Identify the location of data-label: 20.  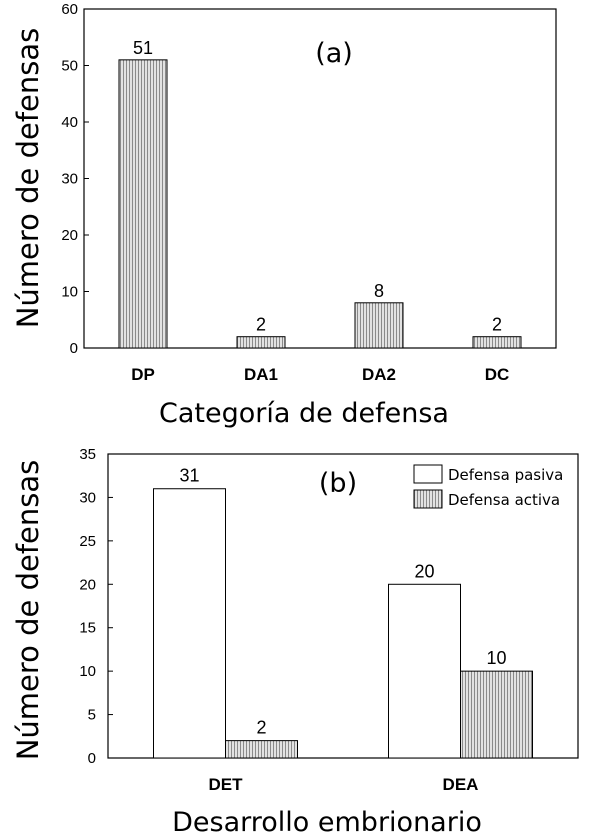
(424, 571).